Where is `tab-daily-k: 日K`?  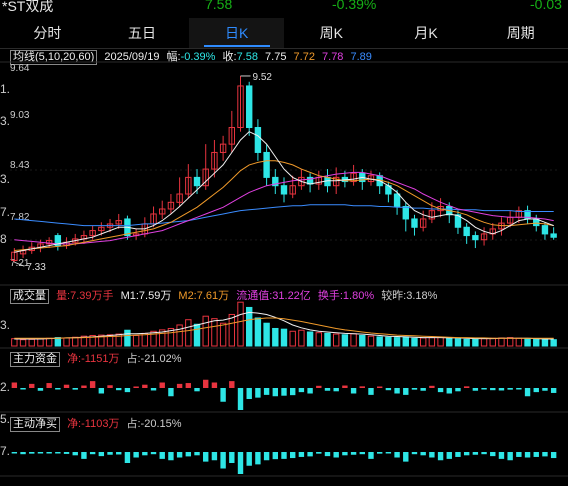
tab-daily-k: 日K is located at coordinates (237, 33).